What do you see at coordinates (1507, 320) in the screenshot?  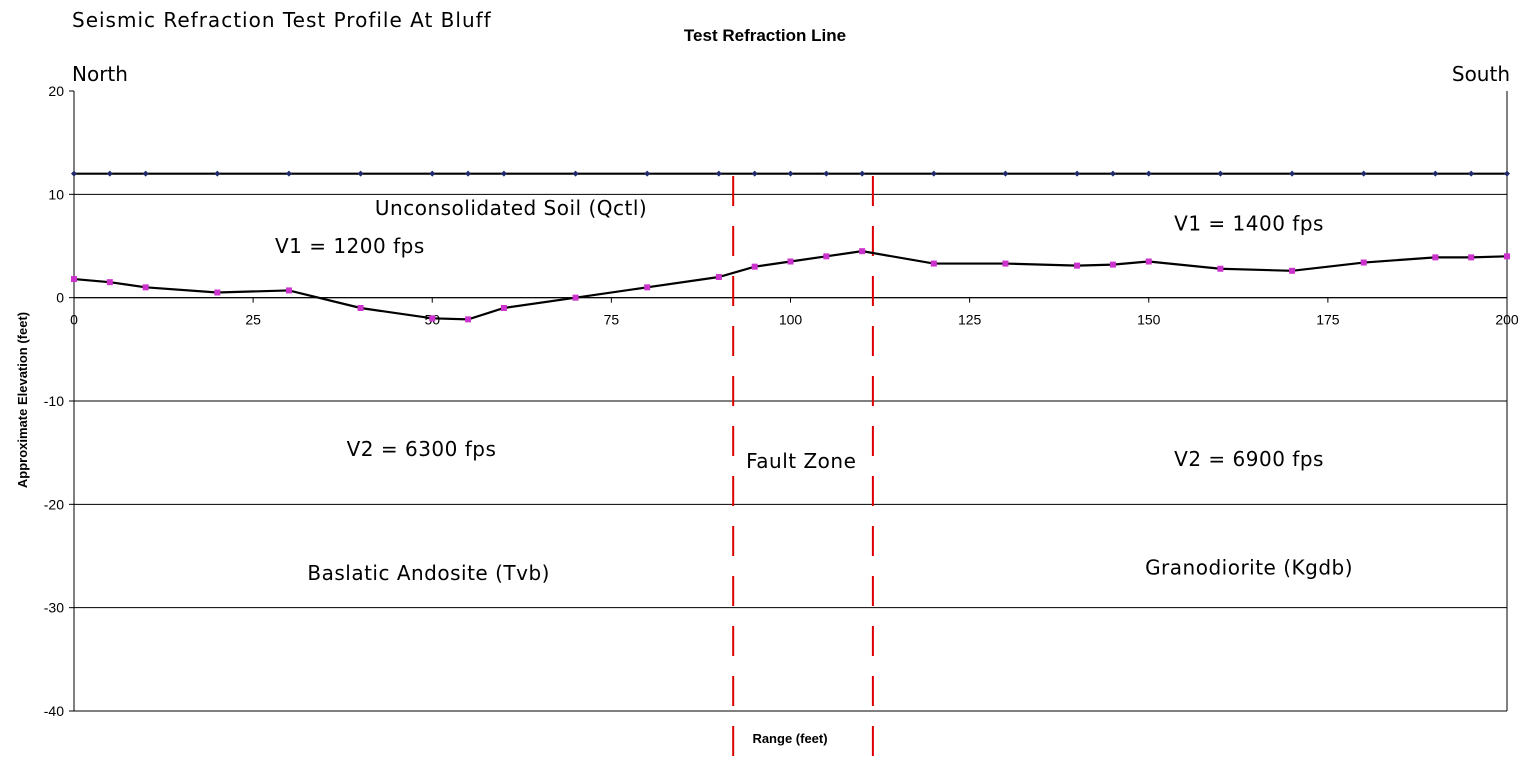 I see `x-tick-label: 200` at bounding box center [1507, 320].